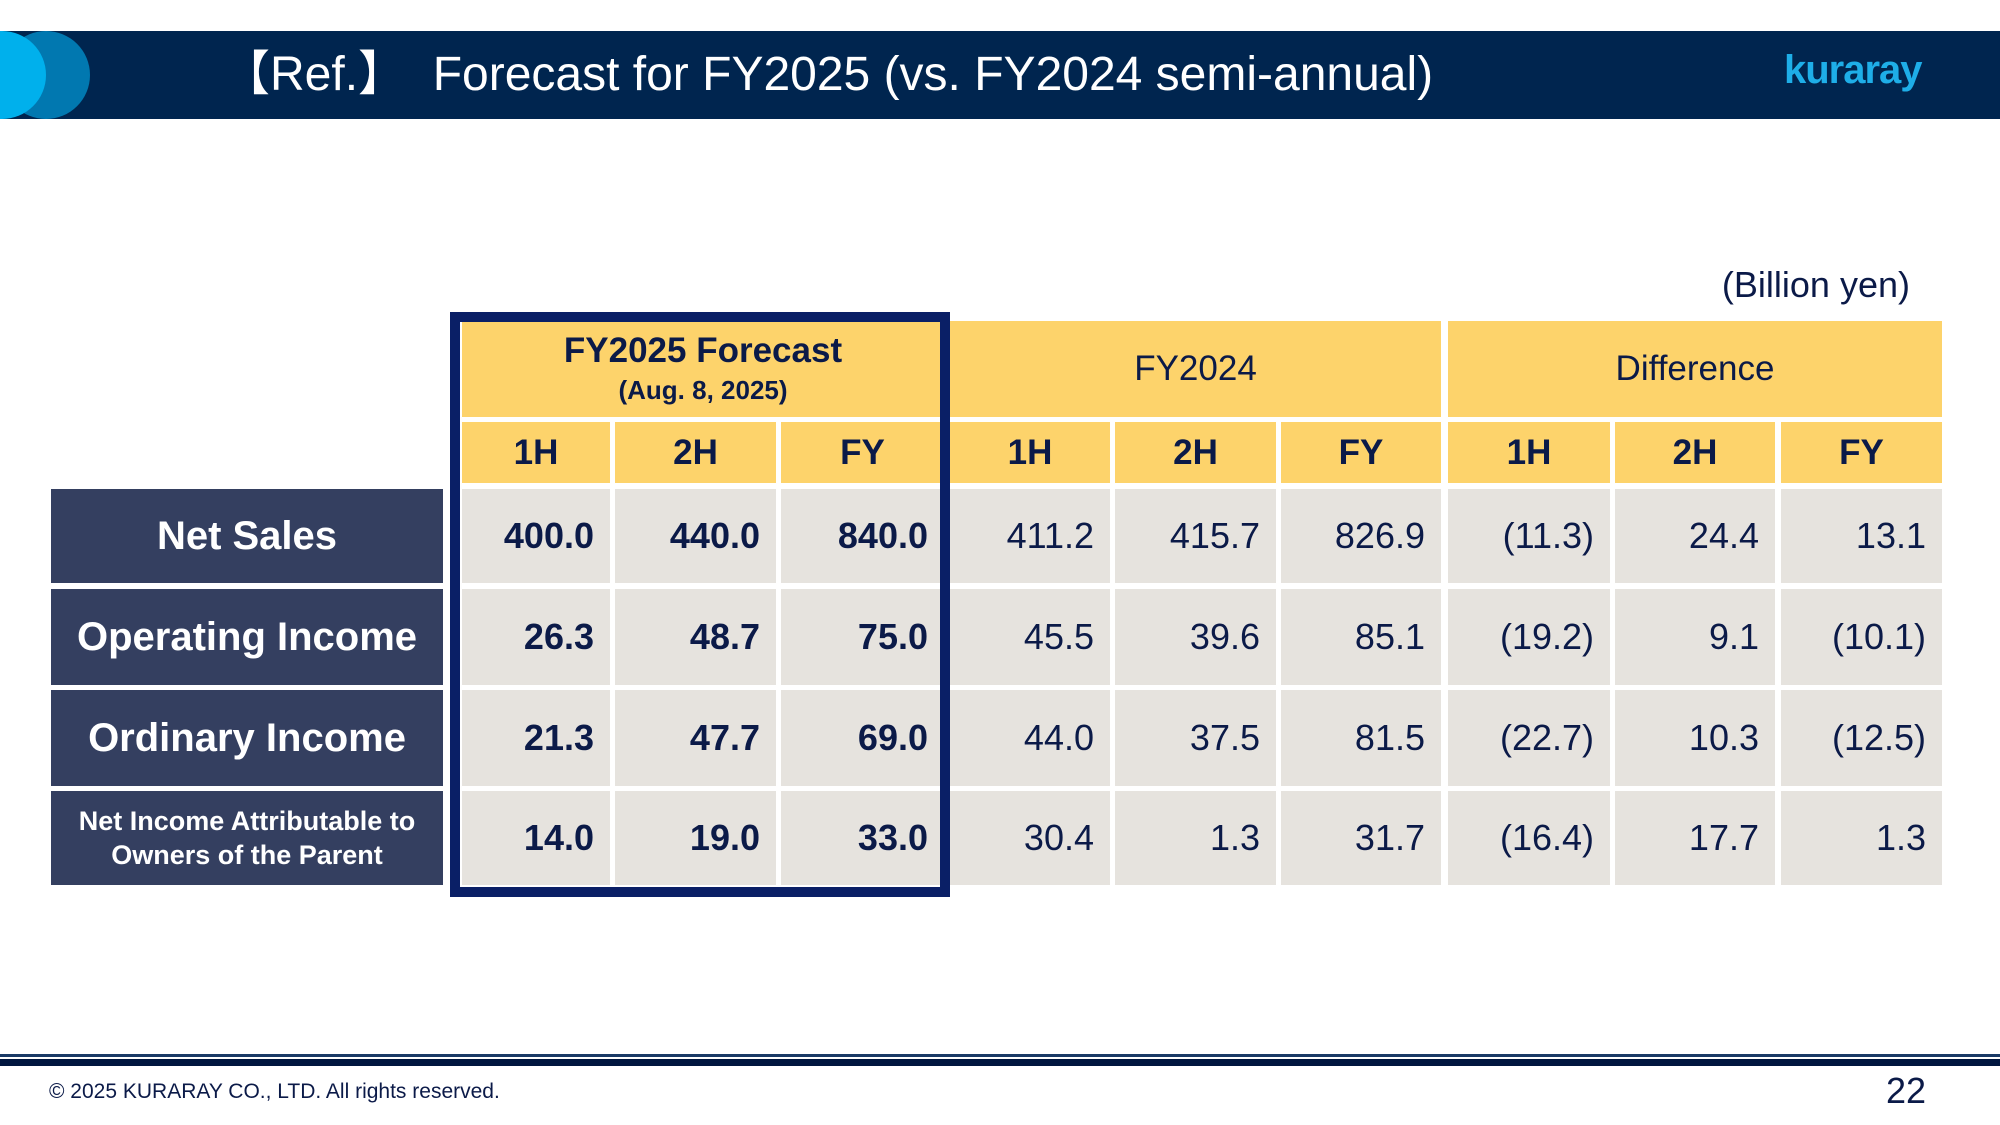  I want to click on table-cell: 415.7, so click(1195, 536).